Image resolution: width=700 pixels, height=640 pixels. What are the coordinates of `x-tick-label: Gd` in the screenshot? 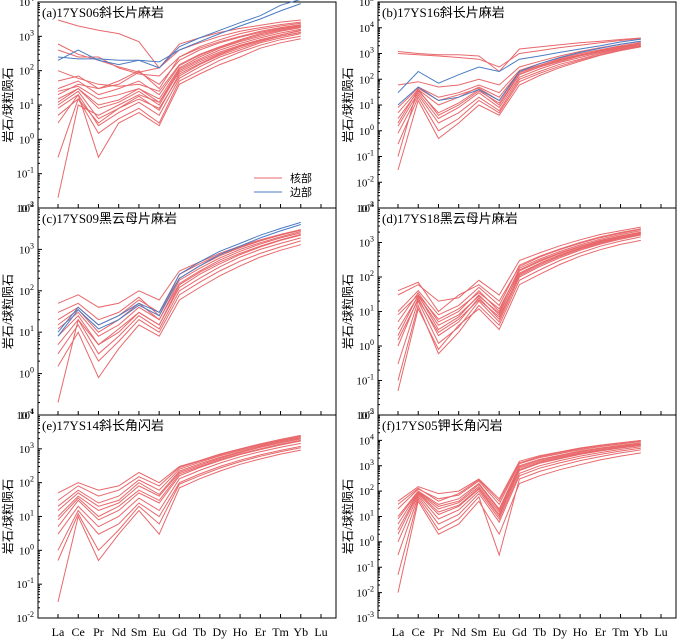 It's located at (519, 632).